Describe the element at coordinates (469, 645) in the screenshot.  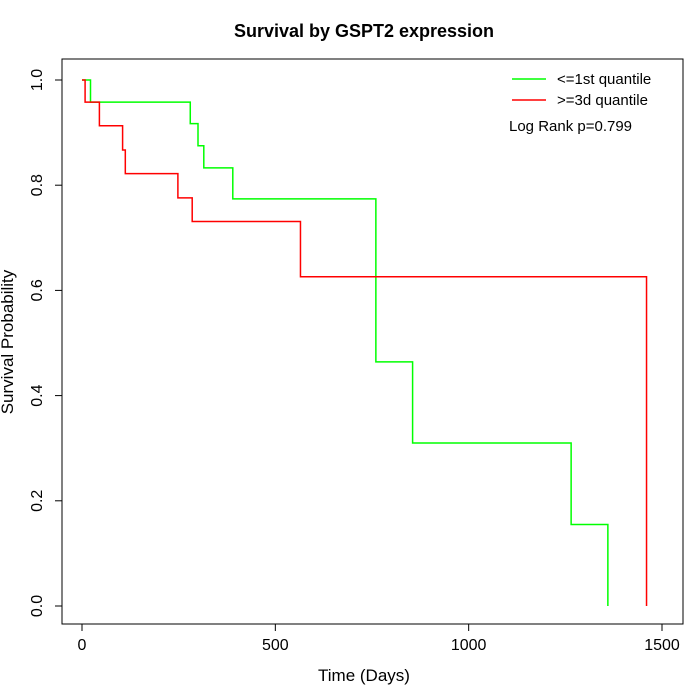
I see `x-tick-label: 1000` at that location.